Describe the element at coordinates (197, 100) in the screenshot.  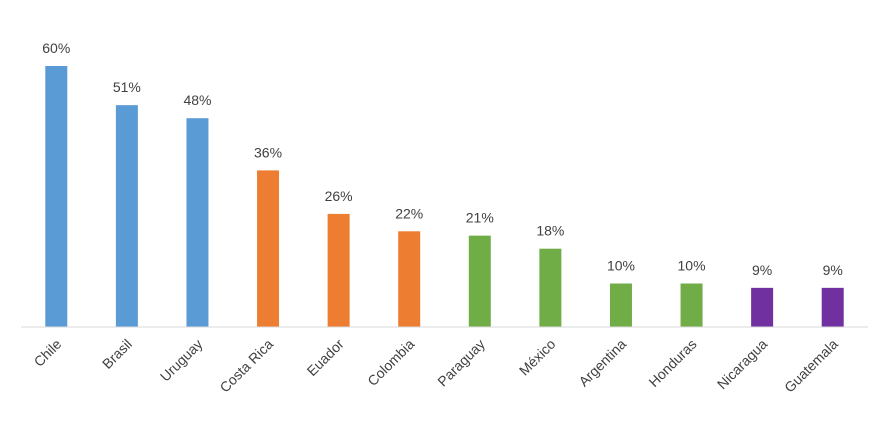
I see `data-label: 48%` at that location.